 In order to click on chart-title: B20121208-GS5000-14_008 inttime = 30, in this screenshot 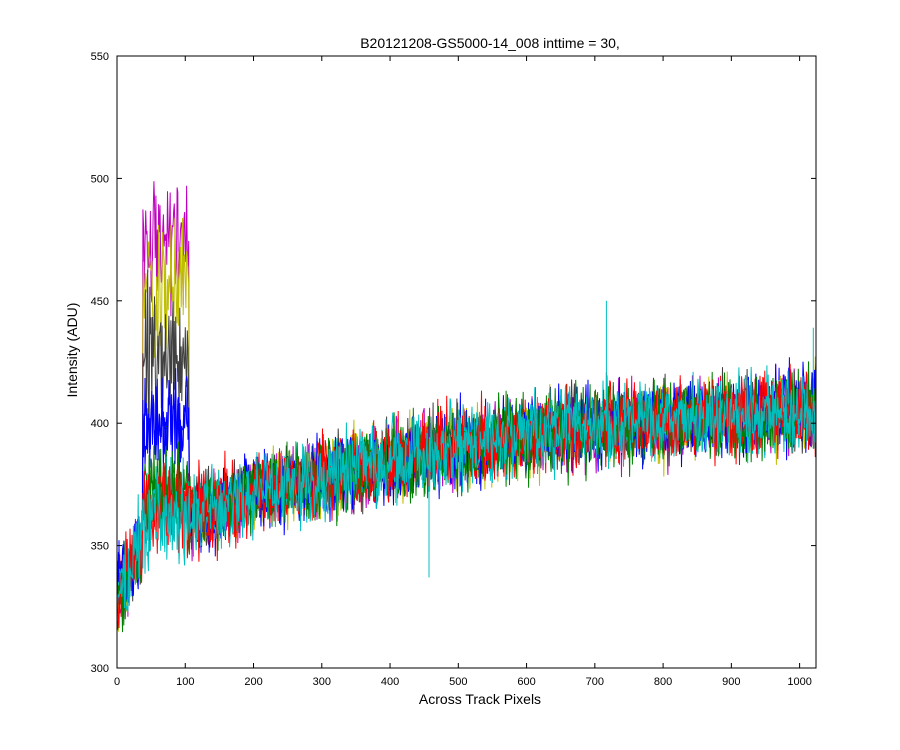, I will do `click(490, 43)`.